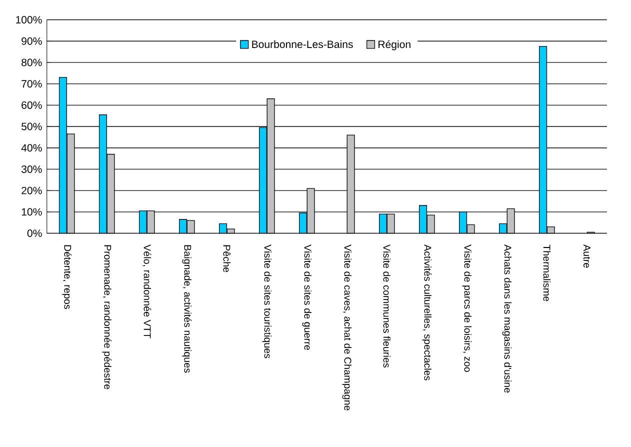 This screenshot has height=447, width=631. I want to click on y-tick-label: 70%, so click(32, 84).